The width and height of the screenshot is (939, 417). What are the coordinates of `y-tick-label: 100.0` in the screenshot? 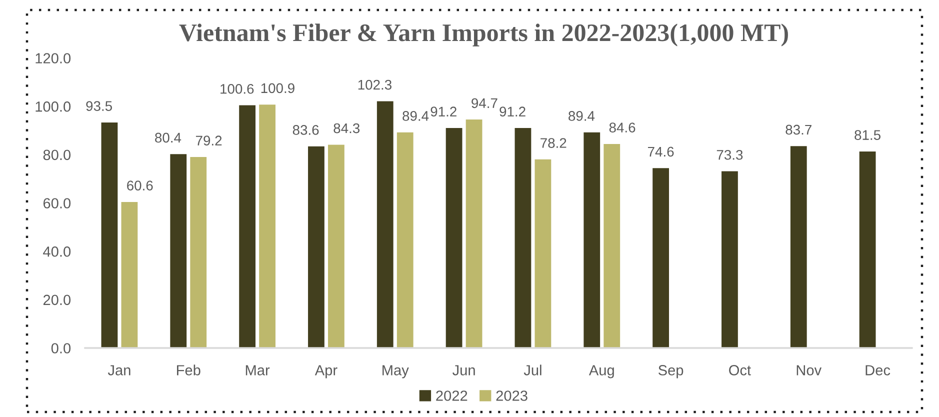 It's located at (53, 106).